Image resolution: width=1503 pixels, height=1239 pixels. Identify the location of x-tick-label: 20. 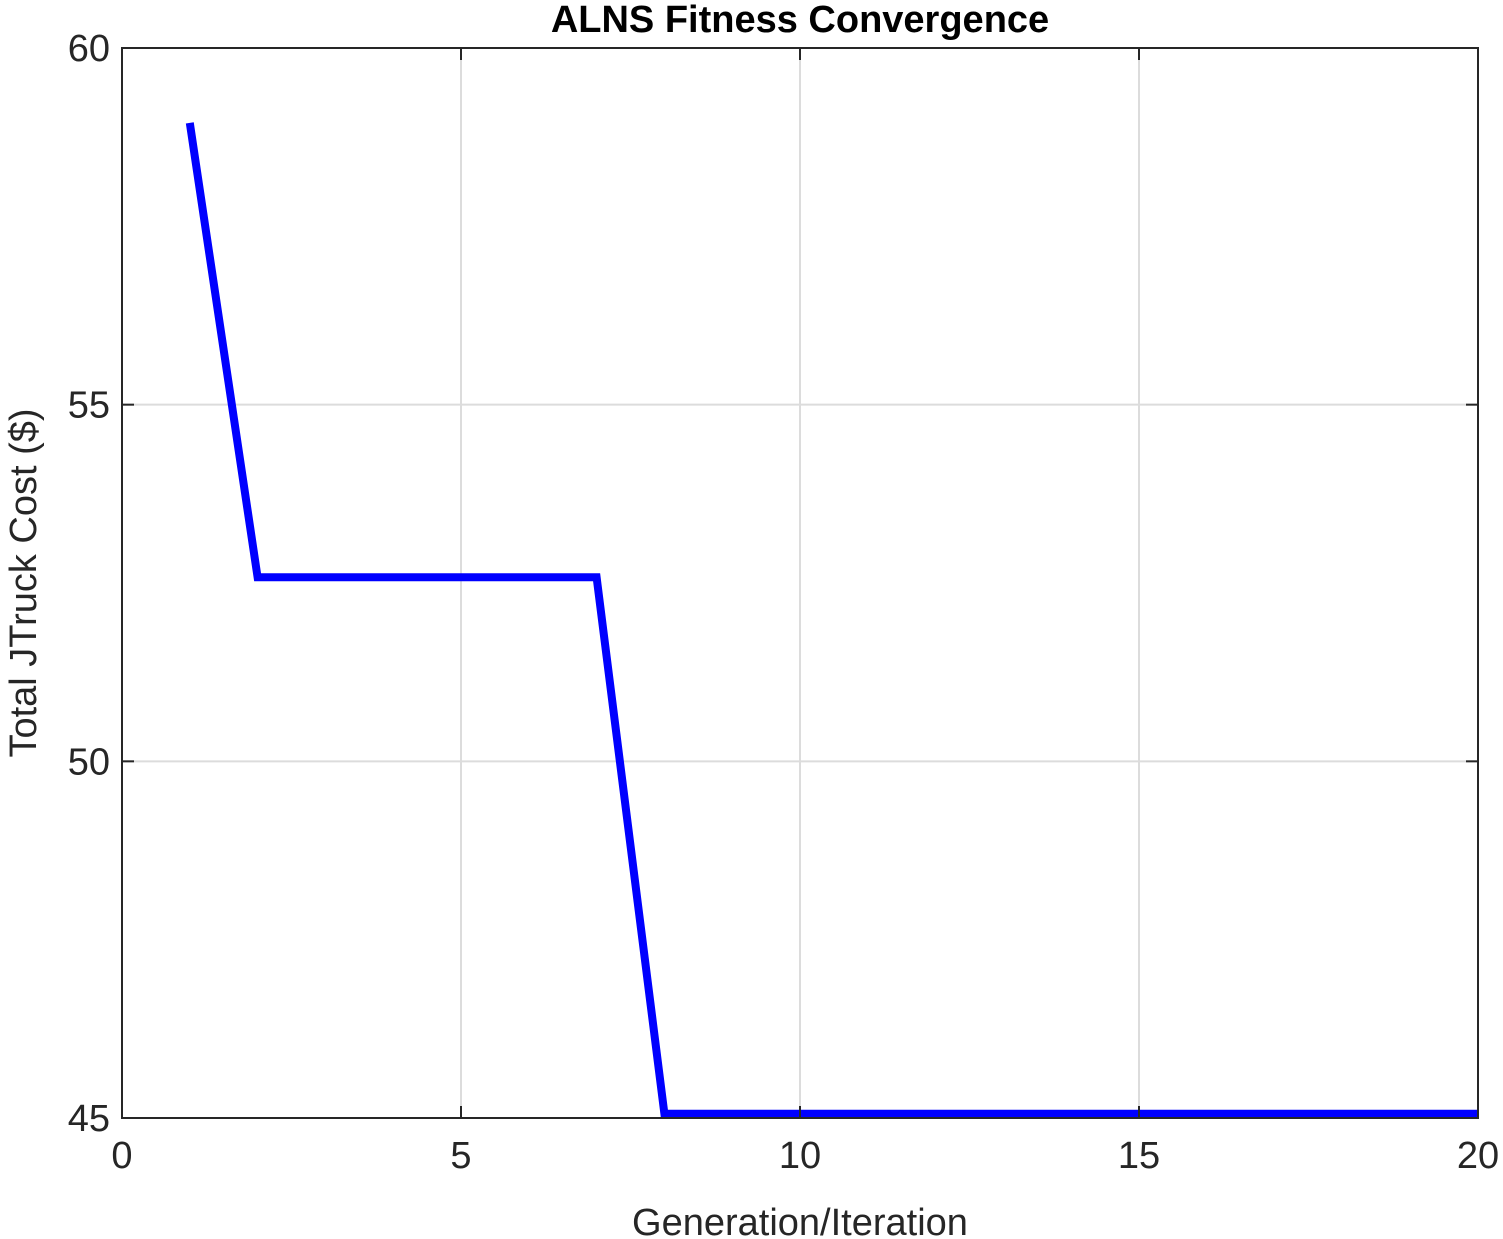
(1478, 1156).